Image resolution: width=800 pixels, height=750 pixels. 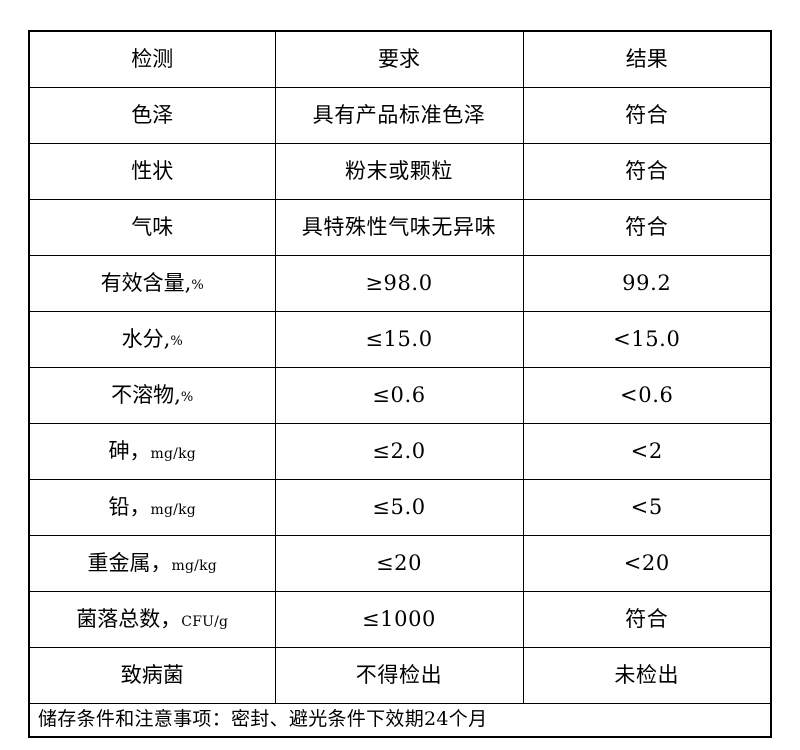 What do you see at coordinates (263, 719) in the screenshot?
I see `footer-note-text: 储存条件和注意事项：密封、避光条件下效期24个月` at bounding box center [263, 719].